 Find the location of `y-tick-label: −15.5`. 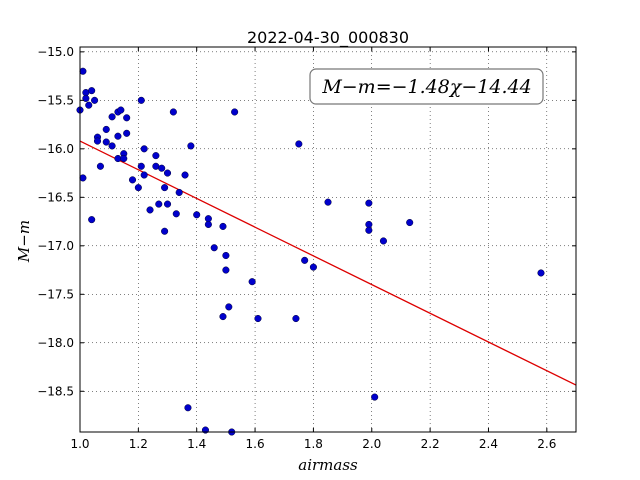

y-tick-label: −15.5 is located at coordinates (55, 100).